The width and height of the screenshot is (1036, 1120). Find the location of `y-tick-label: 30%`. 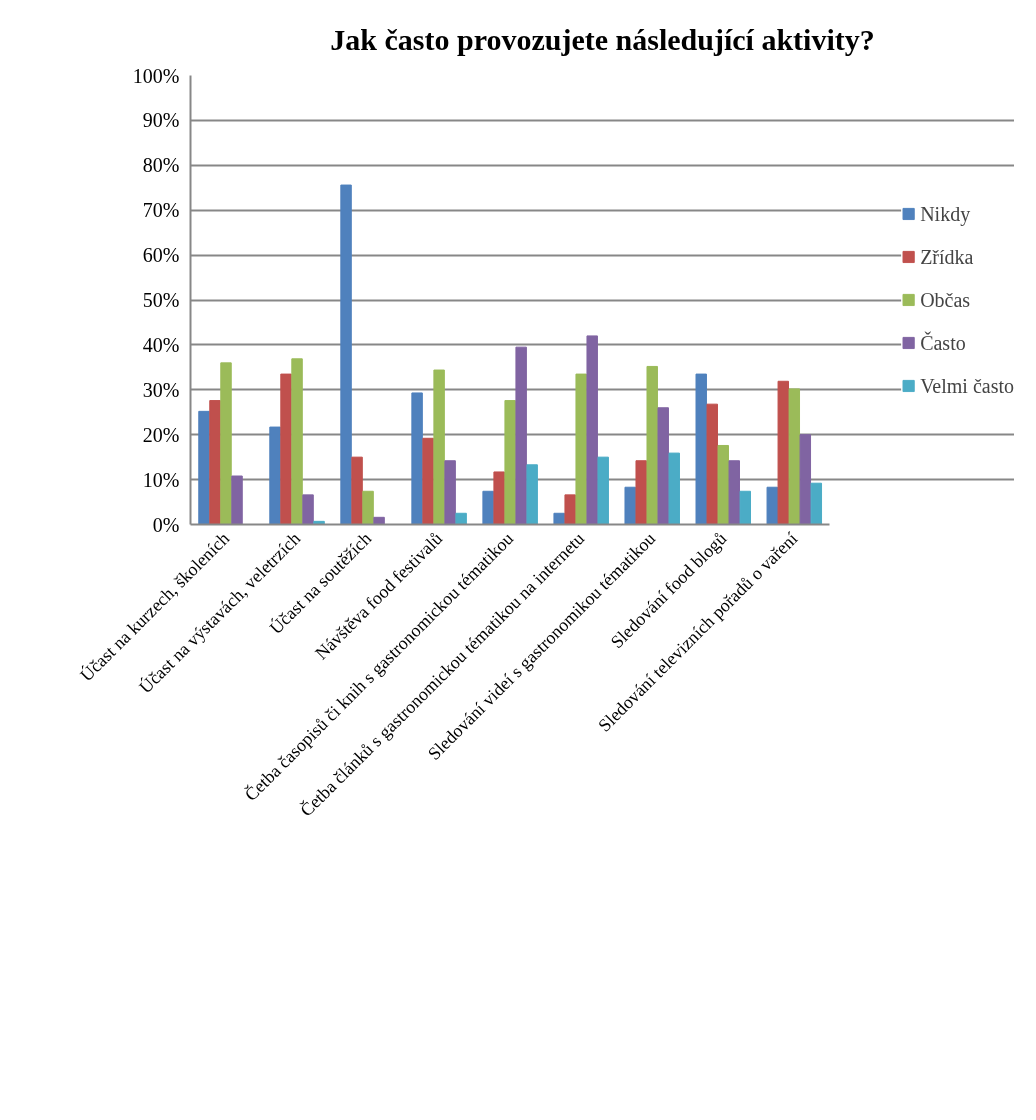

y-tick-label: 30% is located at coordinates (161, 389).